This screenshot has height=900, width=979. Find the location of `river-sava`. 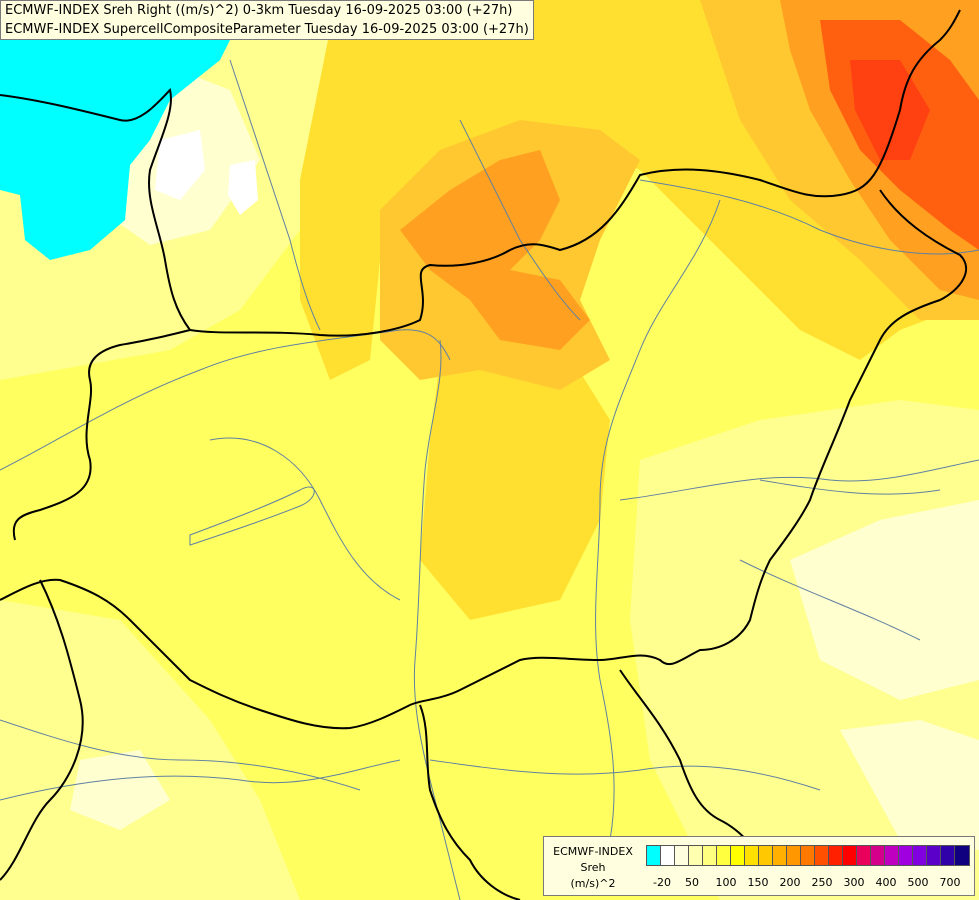

river-sava is located at coordinates (180, 755).